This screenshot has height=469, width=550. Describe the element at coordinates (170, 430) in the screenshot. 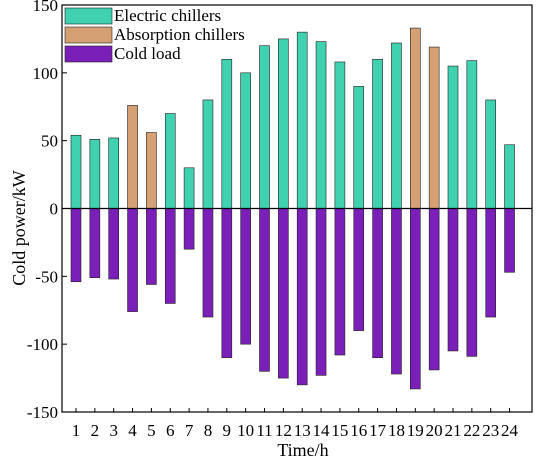

I see `x-tick-label: 6` at that location.